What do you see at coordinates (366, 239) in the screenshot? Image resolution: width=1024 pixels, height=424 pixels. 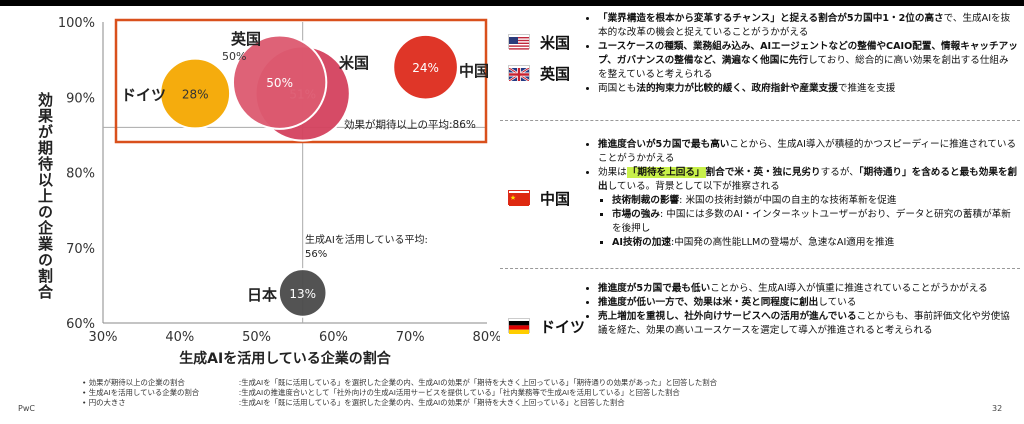 I see `x-average-label: 生成AIを活用している平均:` at bounding box center [366, 239].